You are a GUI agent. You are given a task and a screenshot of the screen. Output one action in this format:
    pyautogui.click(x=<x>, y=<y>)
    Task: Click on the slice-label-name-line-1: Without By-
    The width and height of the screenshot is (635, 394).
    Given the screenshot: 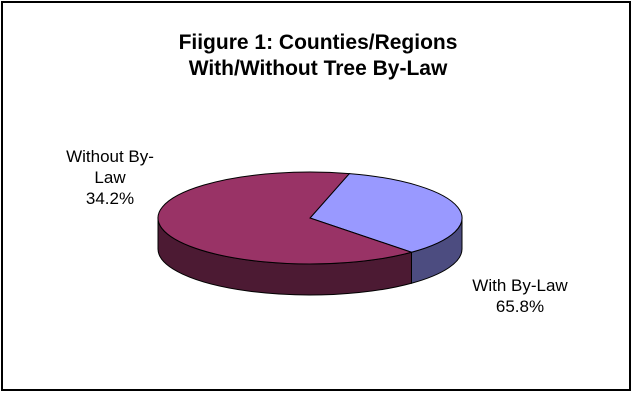 What is the action you would take?
    pyautogui.click(x=110, y=156)
    